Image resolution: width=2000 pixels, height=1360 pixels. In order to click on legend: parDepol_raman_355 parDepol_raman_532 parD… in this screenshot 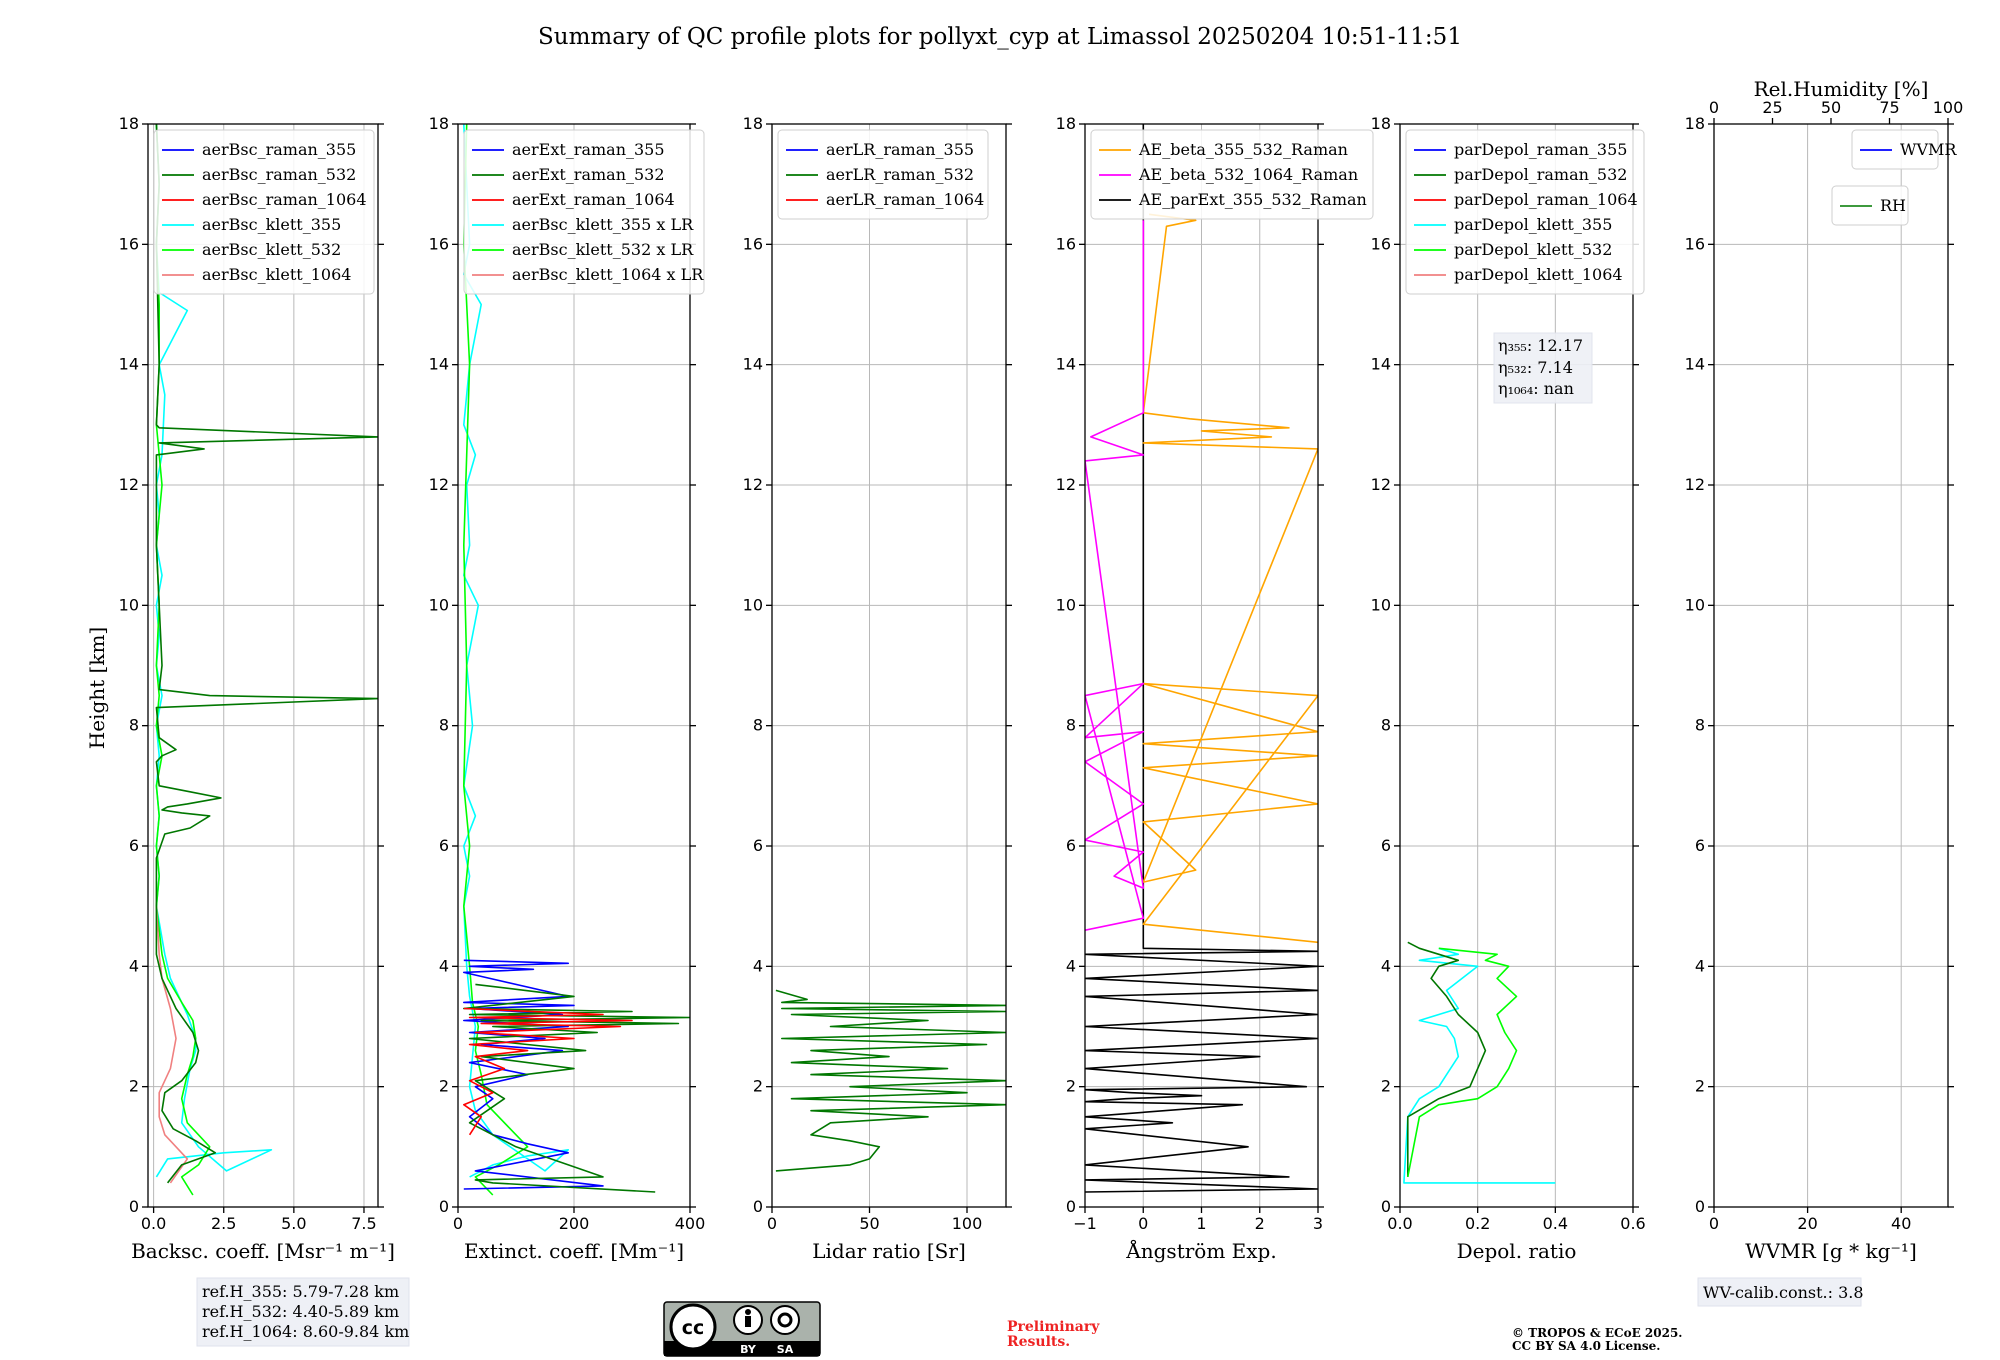, I will do `click(1525, 212)`.